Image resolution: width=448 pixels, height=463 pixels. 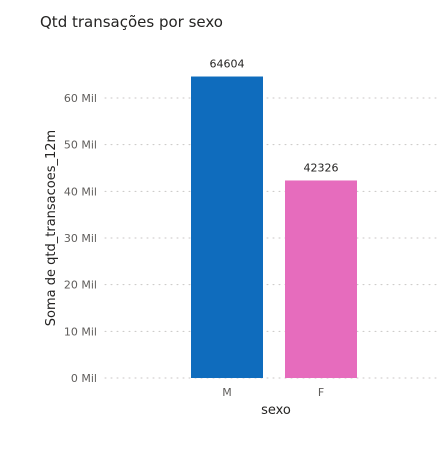 What do you see at coordinates (80, 285) in the screenshot?
I see `y-tick-label: 20 Mil` at bounding box center [80, 285].